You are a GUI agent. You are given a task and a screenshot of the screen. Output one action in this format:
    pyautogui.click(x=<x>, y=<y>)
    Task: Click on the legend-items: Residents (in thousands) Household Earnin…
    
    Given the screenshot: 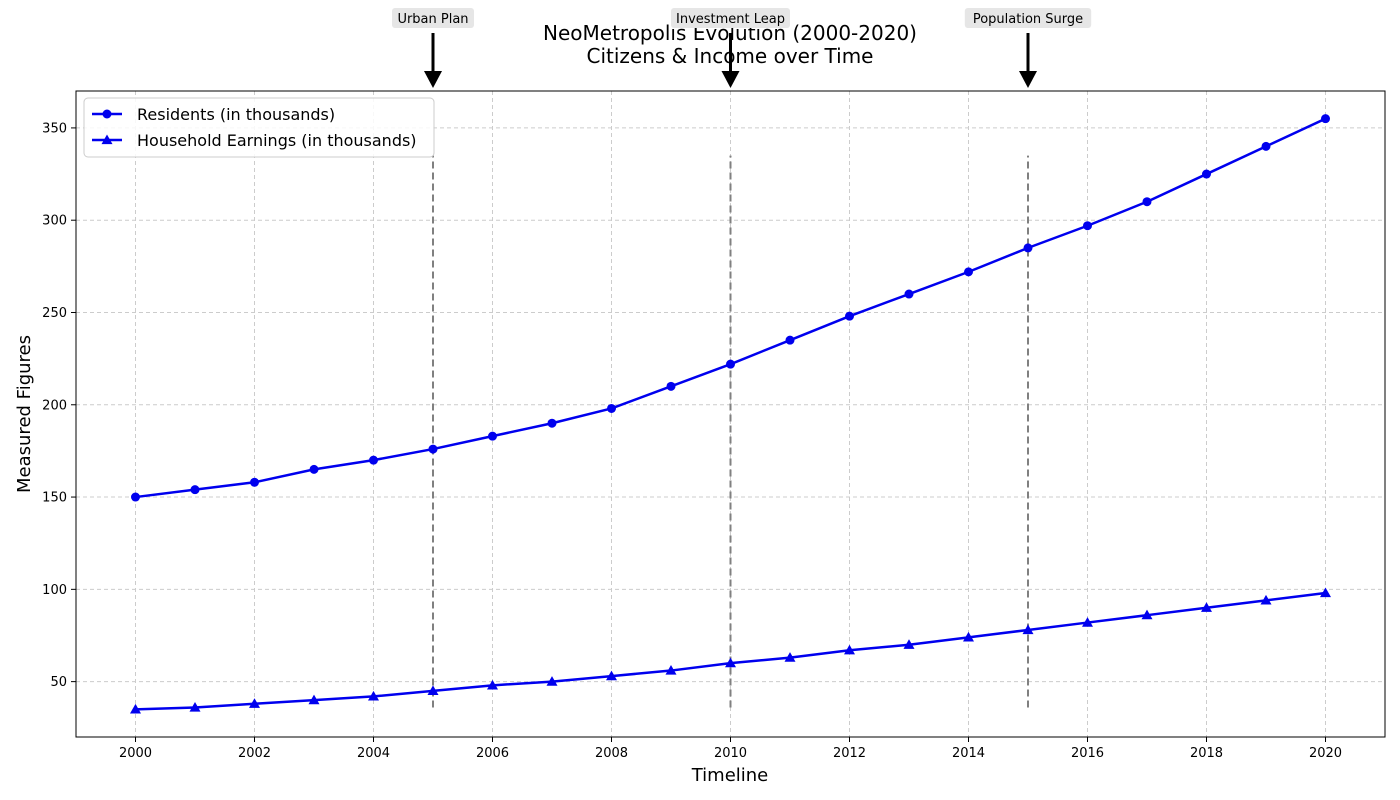 What is the action you would take?
    pyautogui.click(x=254, y=127)
    